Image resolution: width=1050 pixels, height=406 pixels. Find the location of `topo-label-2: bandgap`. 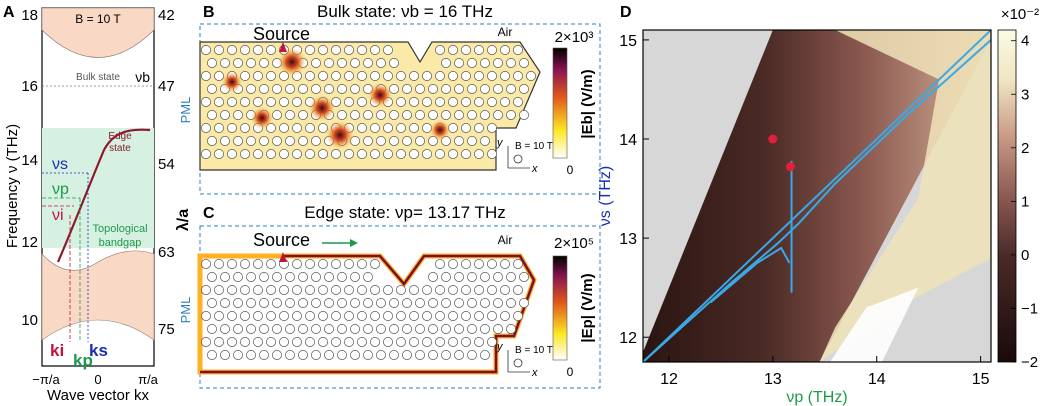

topo-label-2: bandgap is located at coordinates (120, 243).